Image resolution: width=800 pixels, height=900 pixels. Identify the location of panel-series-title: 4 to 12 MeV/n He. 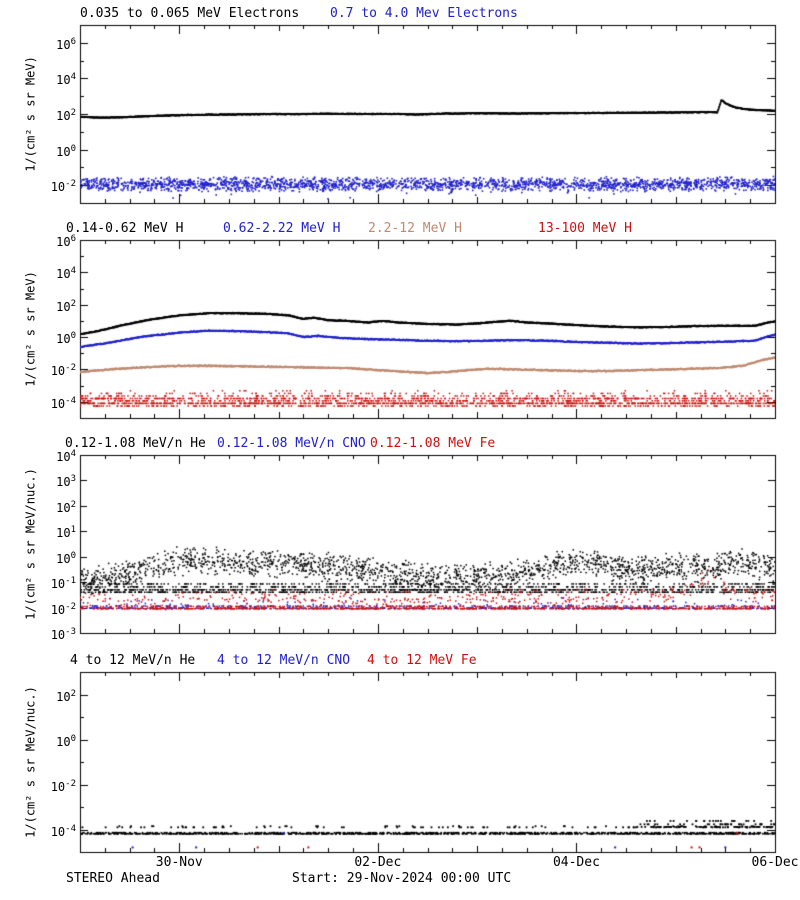
(133, 660).